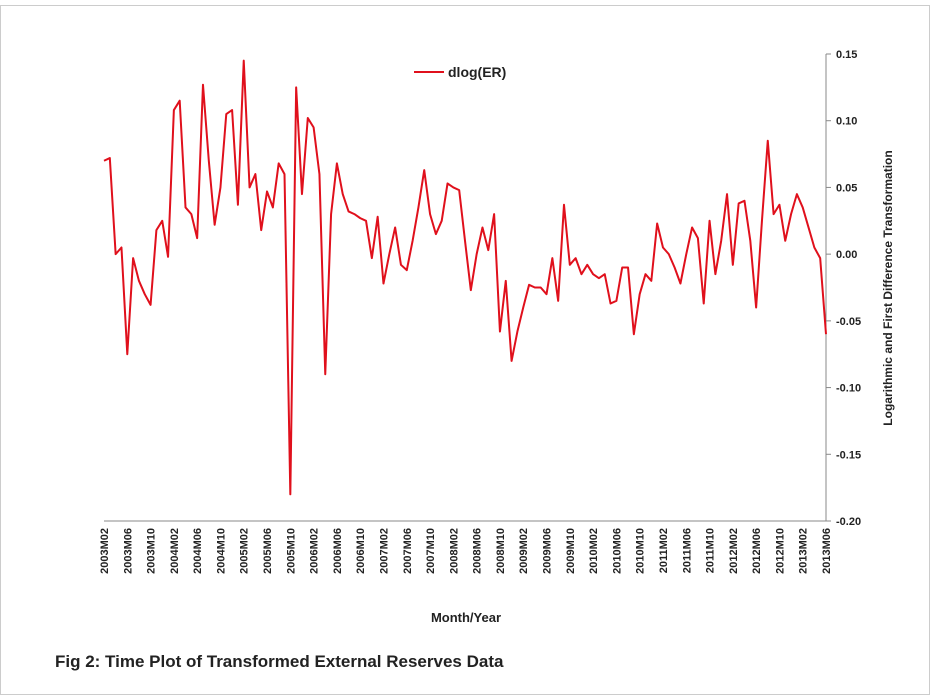  Describe the element at coordinates (338, 551) in the screenshot. I see `x-tick-label: 2006M06` at that location.